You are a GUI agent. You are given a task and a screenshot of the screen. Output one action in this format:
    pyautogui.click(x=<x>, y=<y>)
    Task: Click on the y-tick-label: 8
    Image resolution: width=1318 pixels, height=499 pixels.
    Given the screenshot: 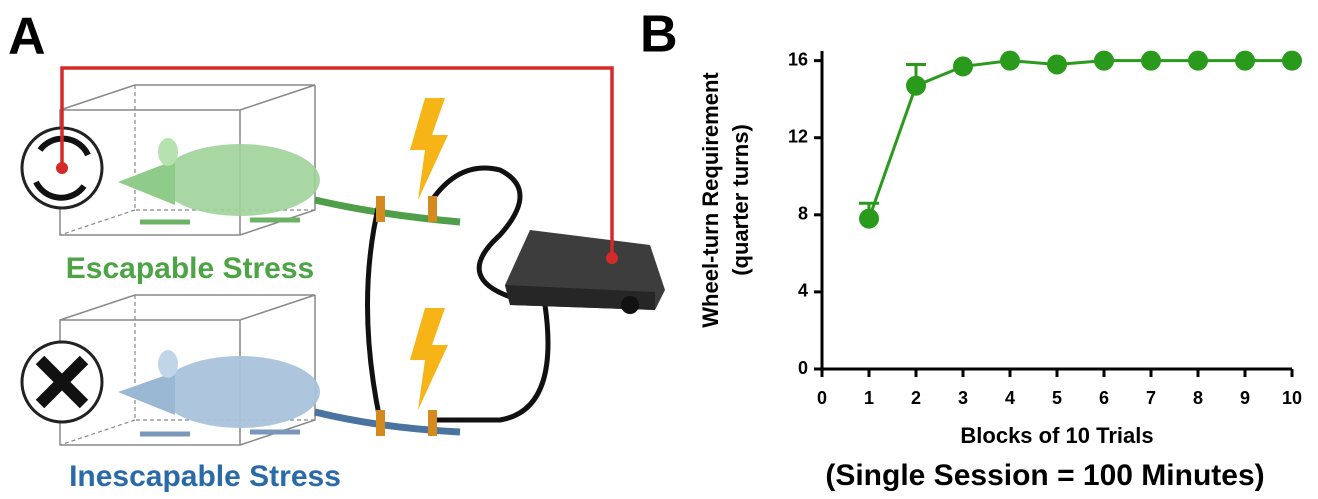 What is the action you would take?
    pyautogui.click(x=803, y=214)
    